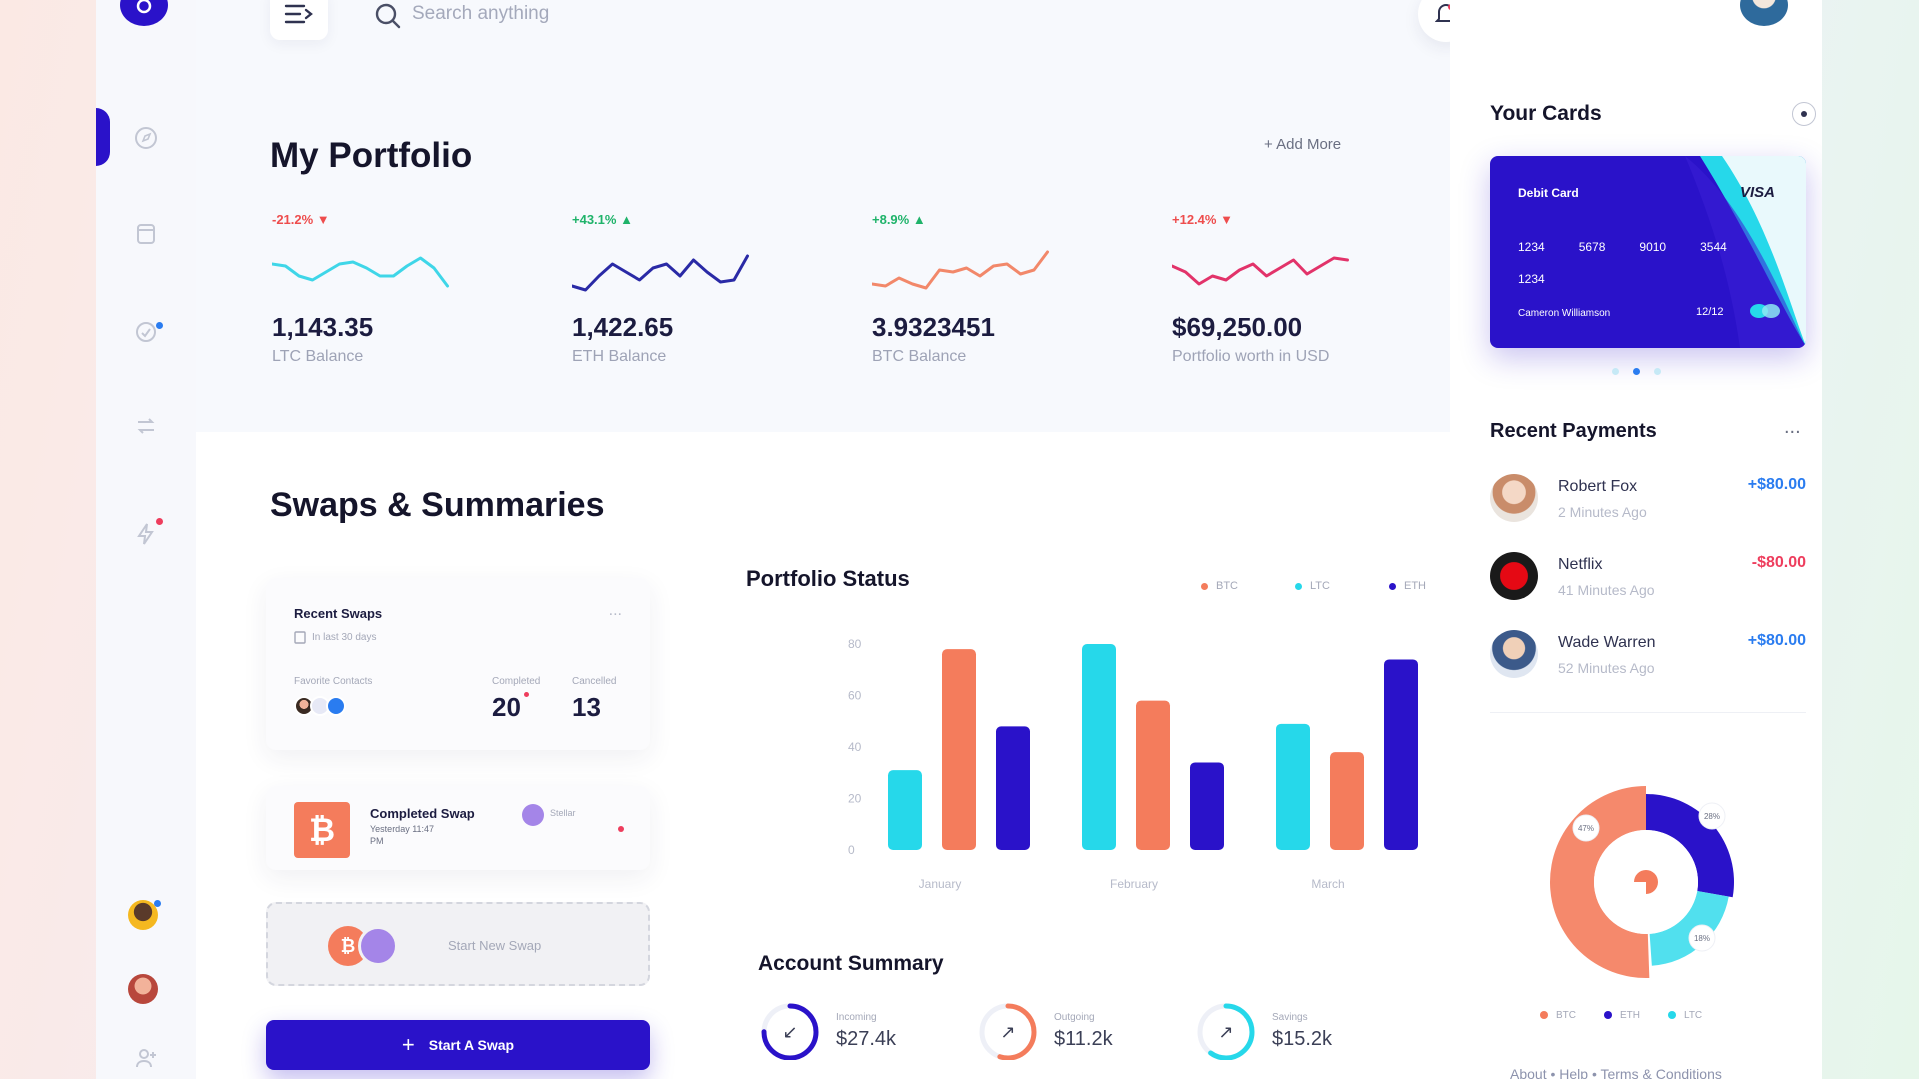  I want to click on payment-row: Netflix 41 Minutes Ago -$80.00, so click(1648, 582).